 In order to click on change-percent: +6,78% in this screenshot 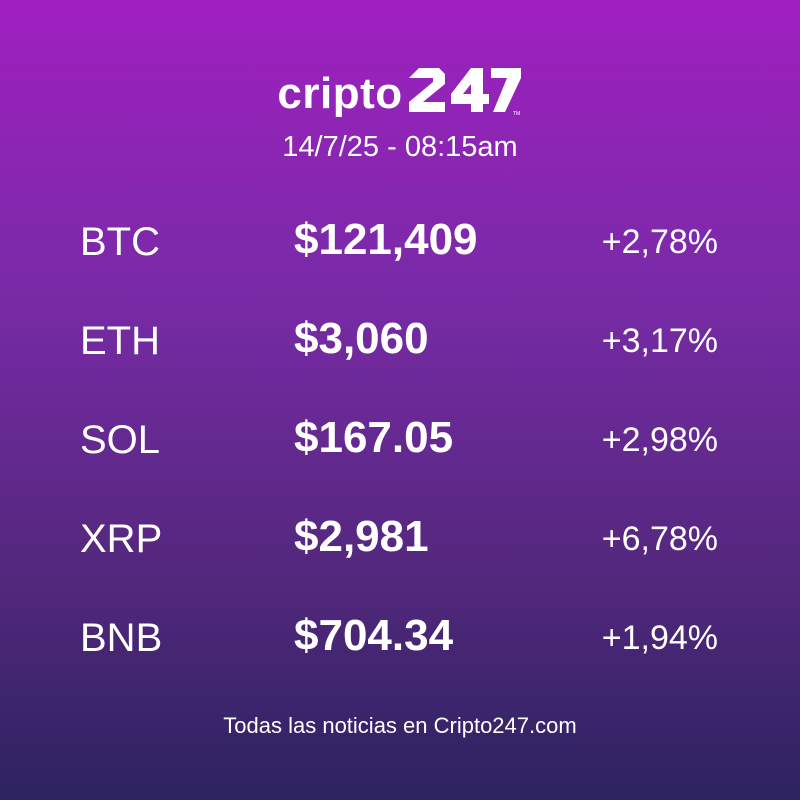, I will do `click(659, 539)`.